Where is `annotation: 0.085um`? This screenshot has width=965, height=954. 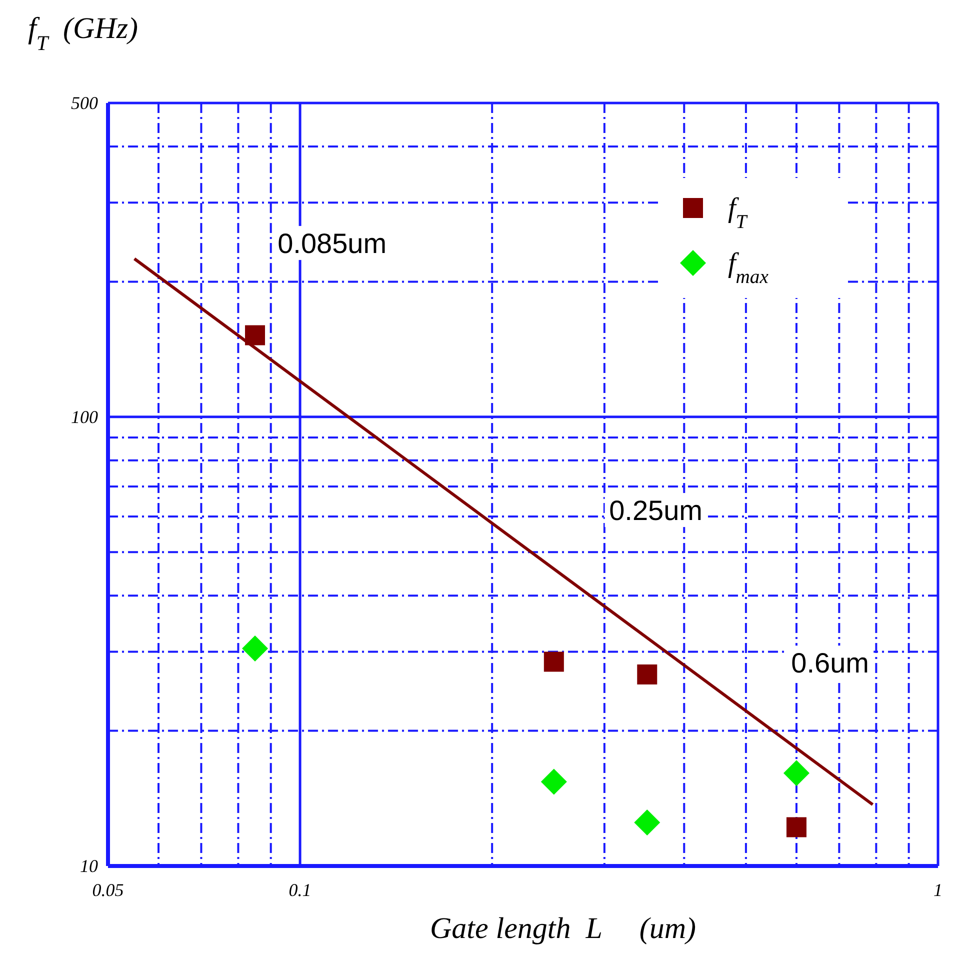 annotation: 0.085um is located at coordinates (332, 243).